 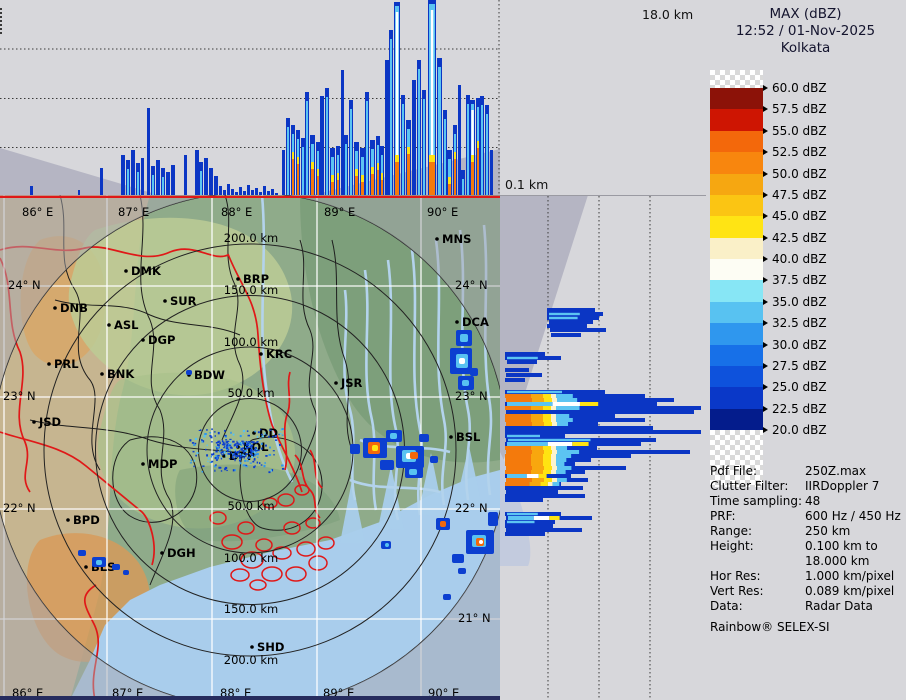 I want to click on metadata-row: Data: Radar Data, so click(x=808, y=606).